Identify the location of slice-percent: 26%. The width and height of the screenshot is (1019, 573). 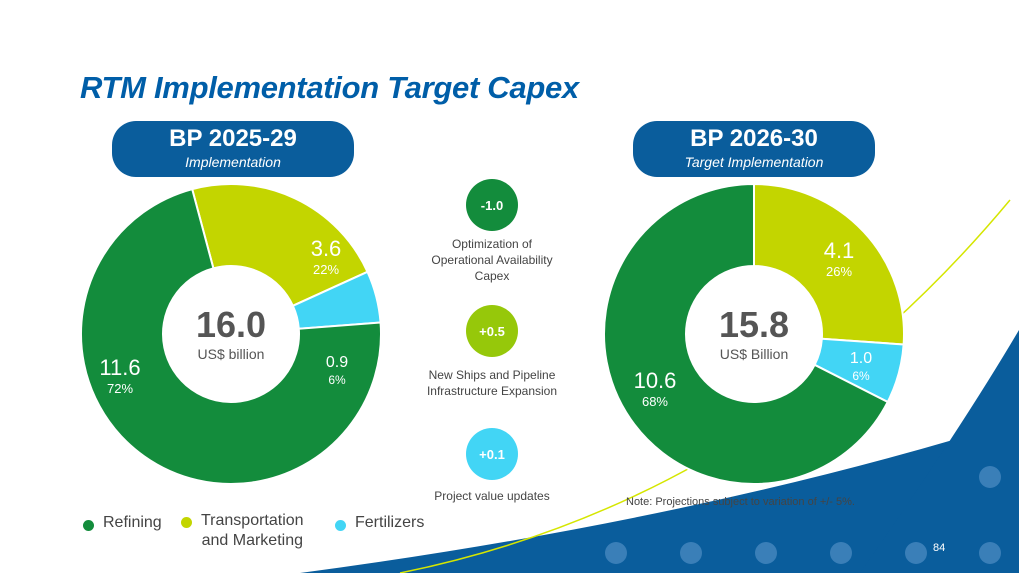
(839, 271).